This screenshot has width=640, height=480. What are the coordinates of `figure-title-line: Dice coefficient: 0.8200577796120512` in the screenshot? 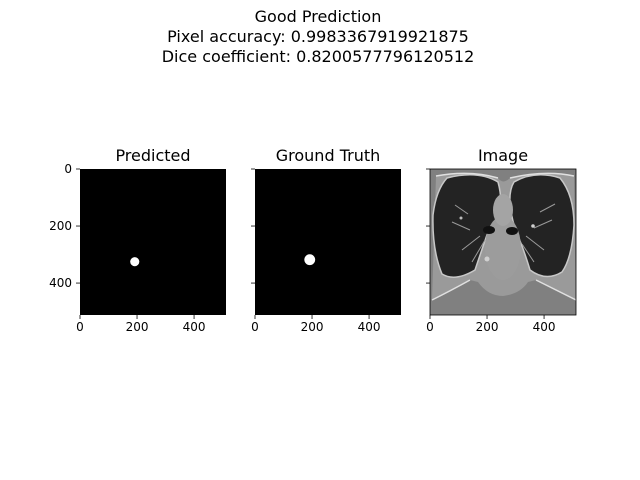 It's located at (318, 56).